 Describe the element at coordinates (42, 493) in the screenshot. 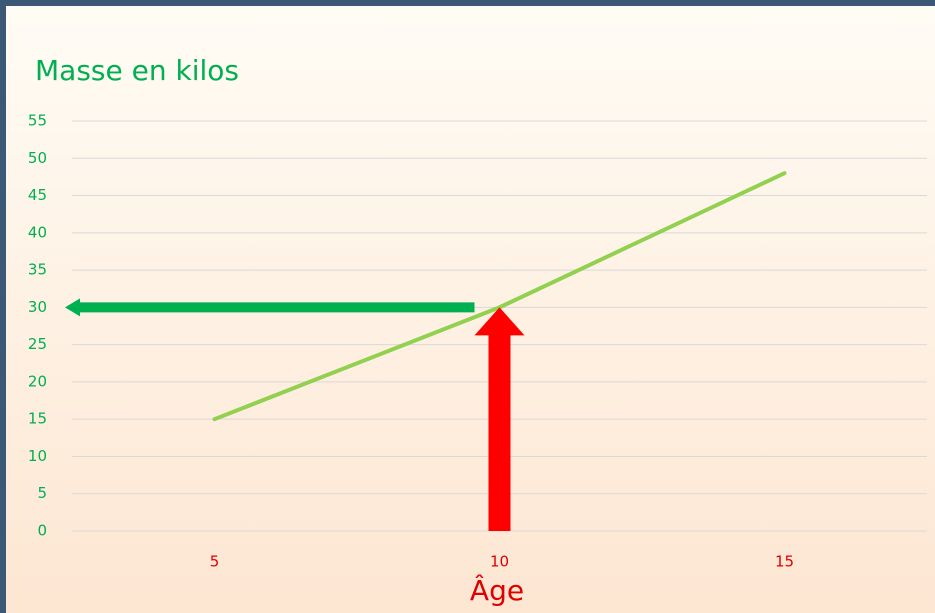

I see `y-tick-label: 5` at that location.